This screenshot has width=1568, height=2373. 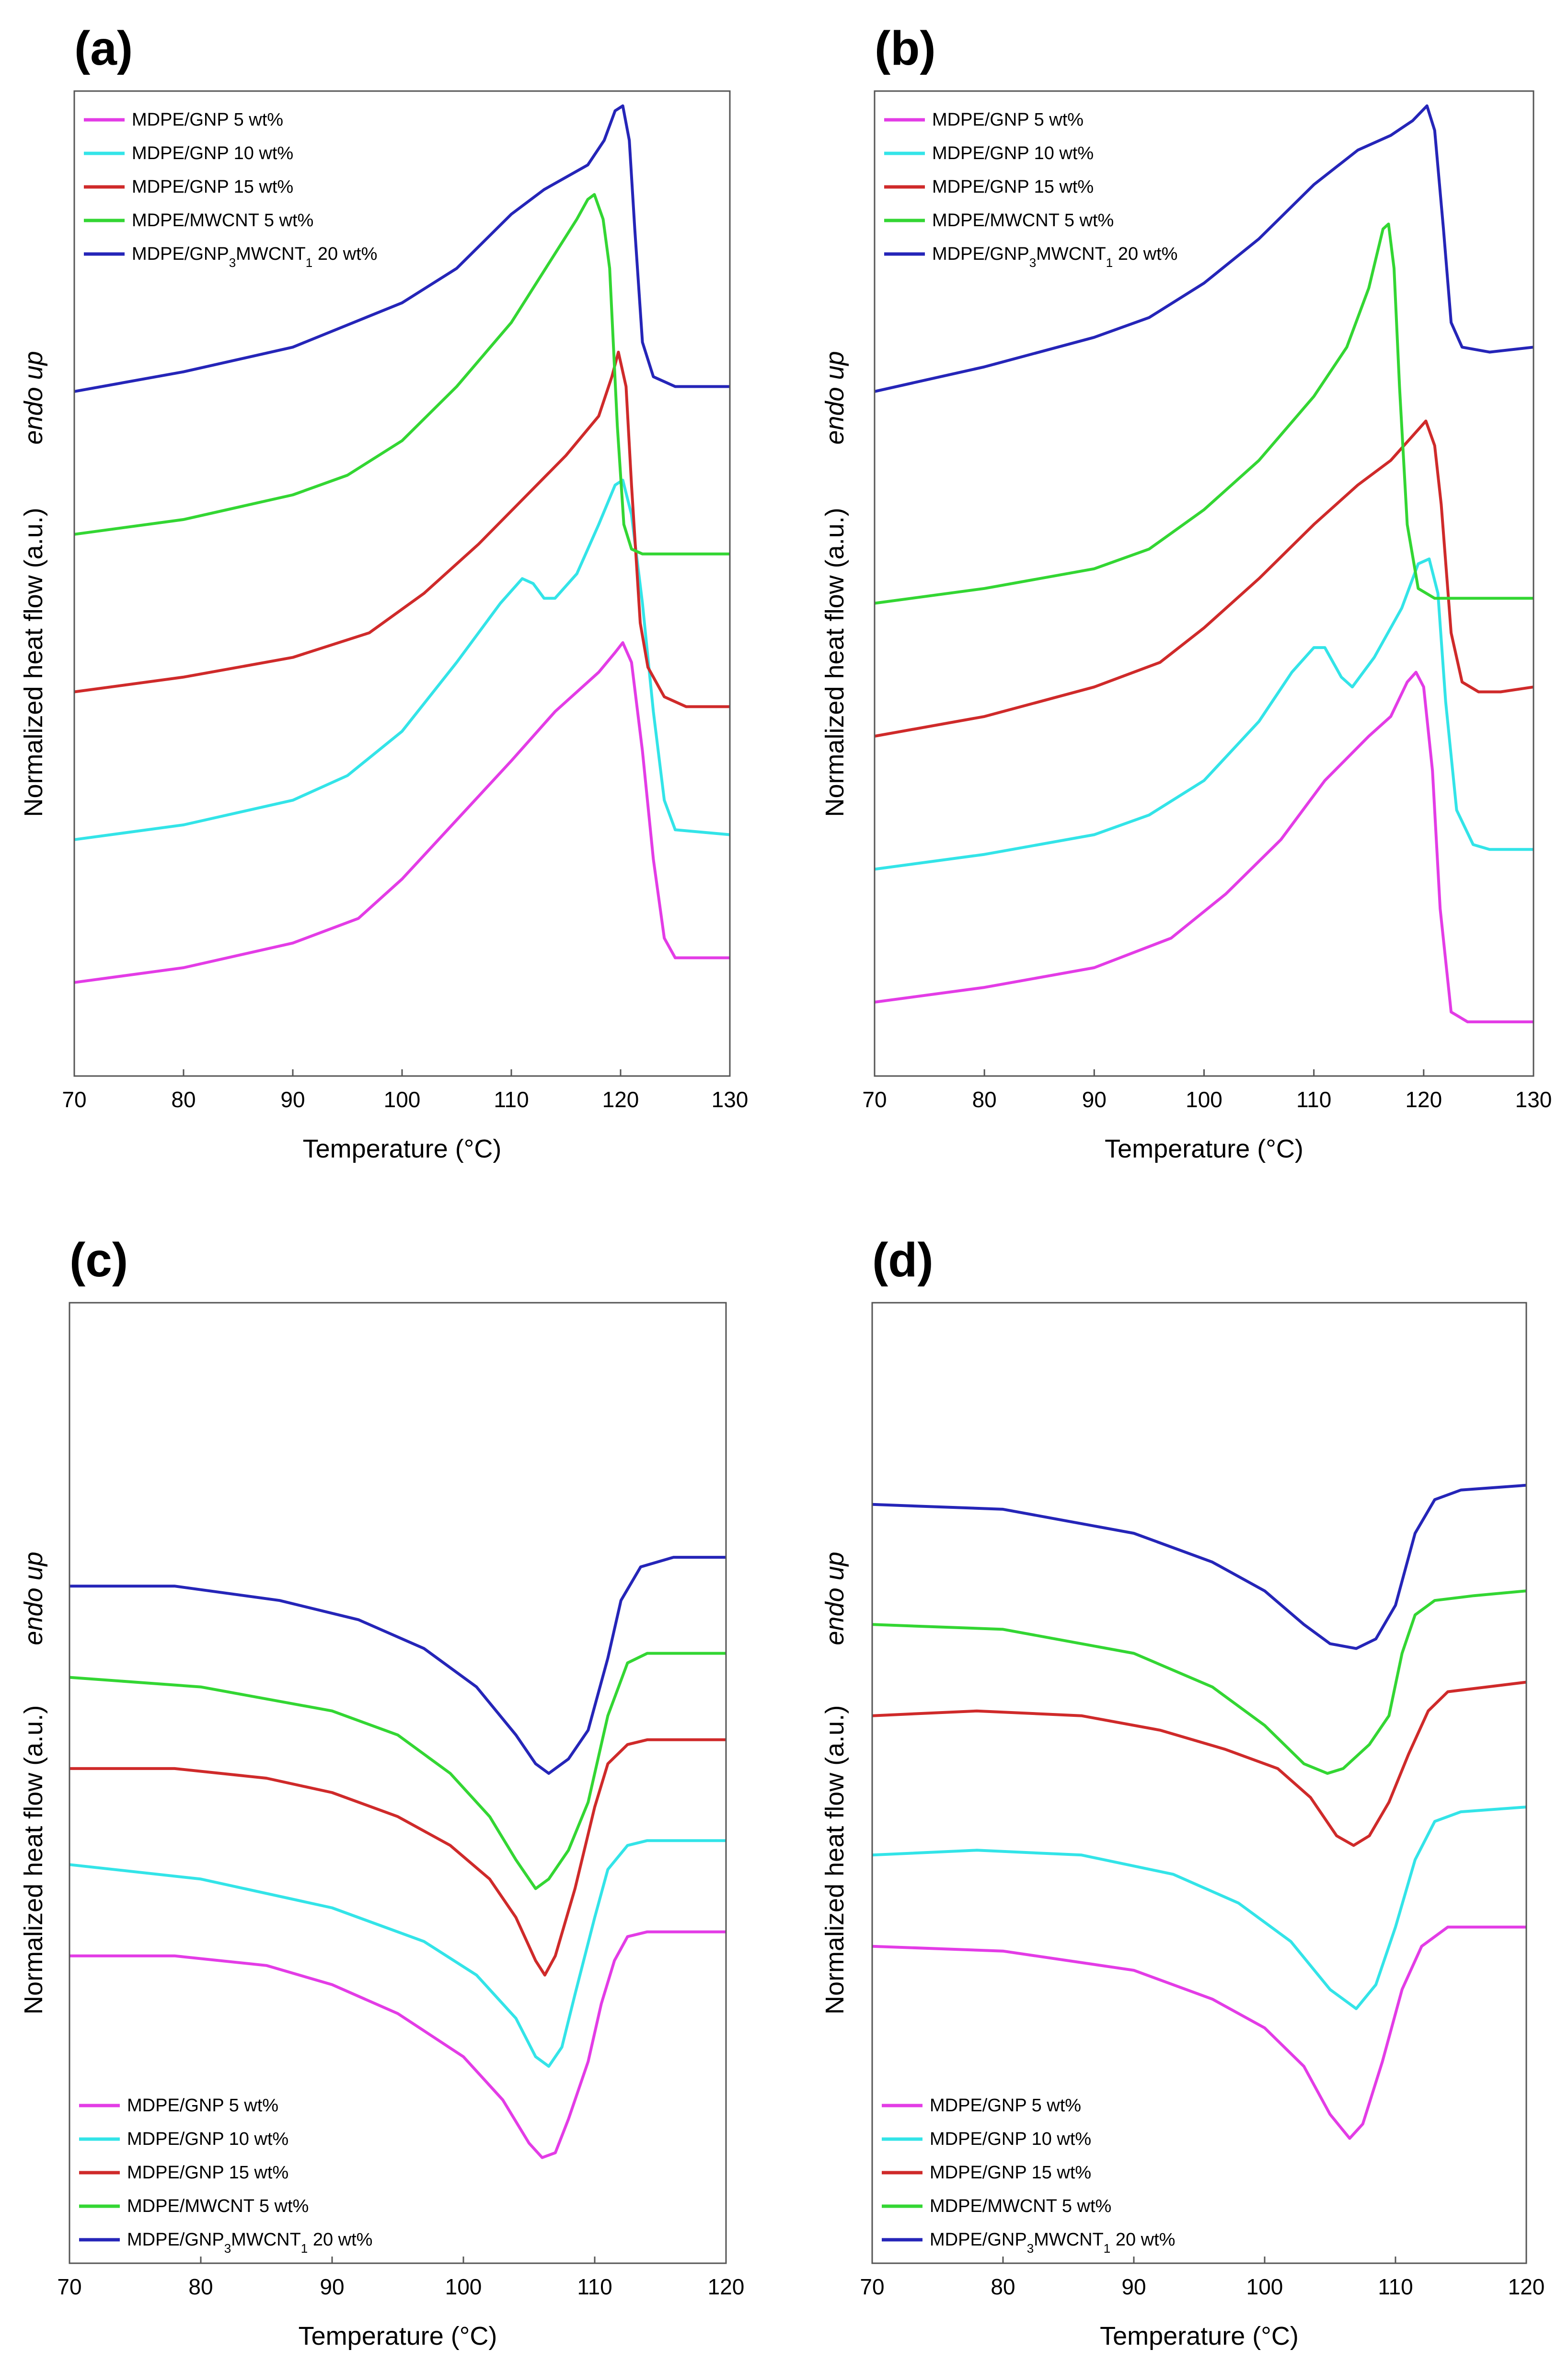 What do you see at coordinates (98, 1260) in the screenshot?
I see `panel-label: (c)` at bounding box center [98, 1260].